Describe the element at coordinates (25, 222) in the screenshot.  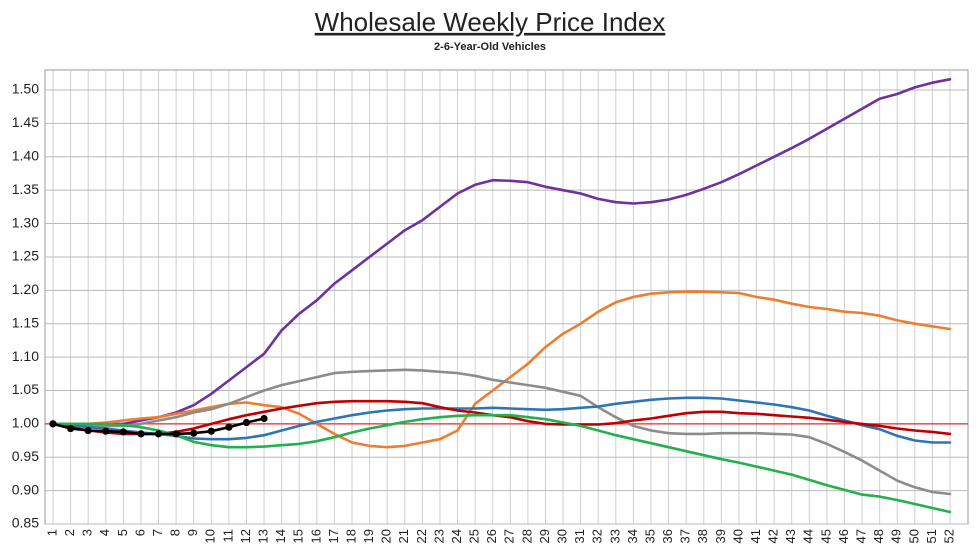
I see `y-tick-label: 1.30` at that location.